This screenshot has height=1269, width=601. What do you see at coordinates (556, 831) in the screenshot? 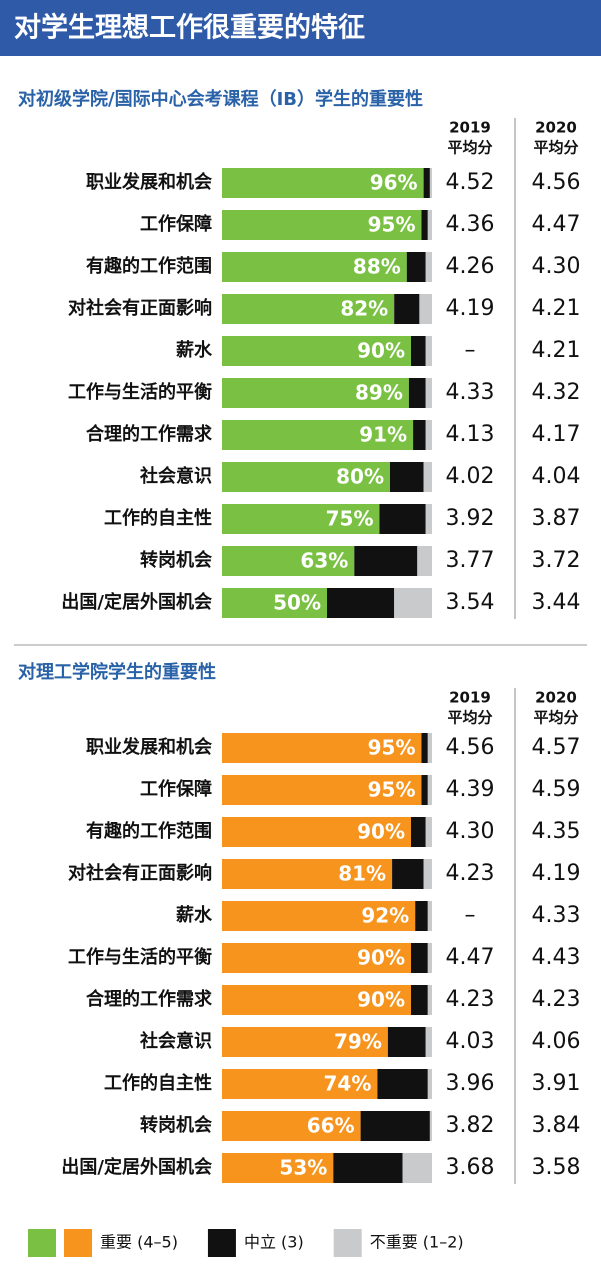
I see `score: 4.35` at bounding box center [556, 831].